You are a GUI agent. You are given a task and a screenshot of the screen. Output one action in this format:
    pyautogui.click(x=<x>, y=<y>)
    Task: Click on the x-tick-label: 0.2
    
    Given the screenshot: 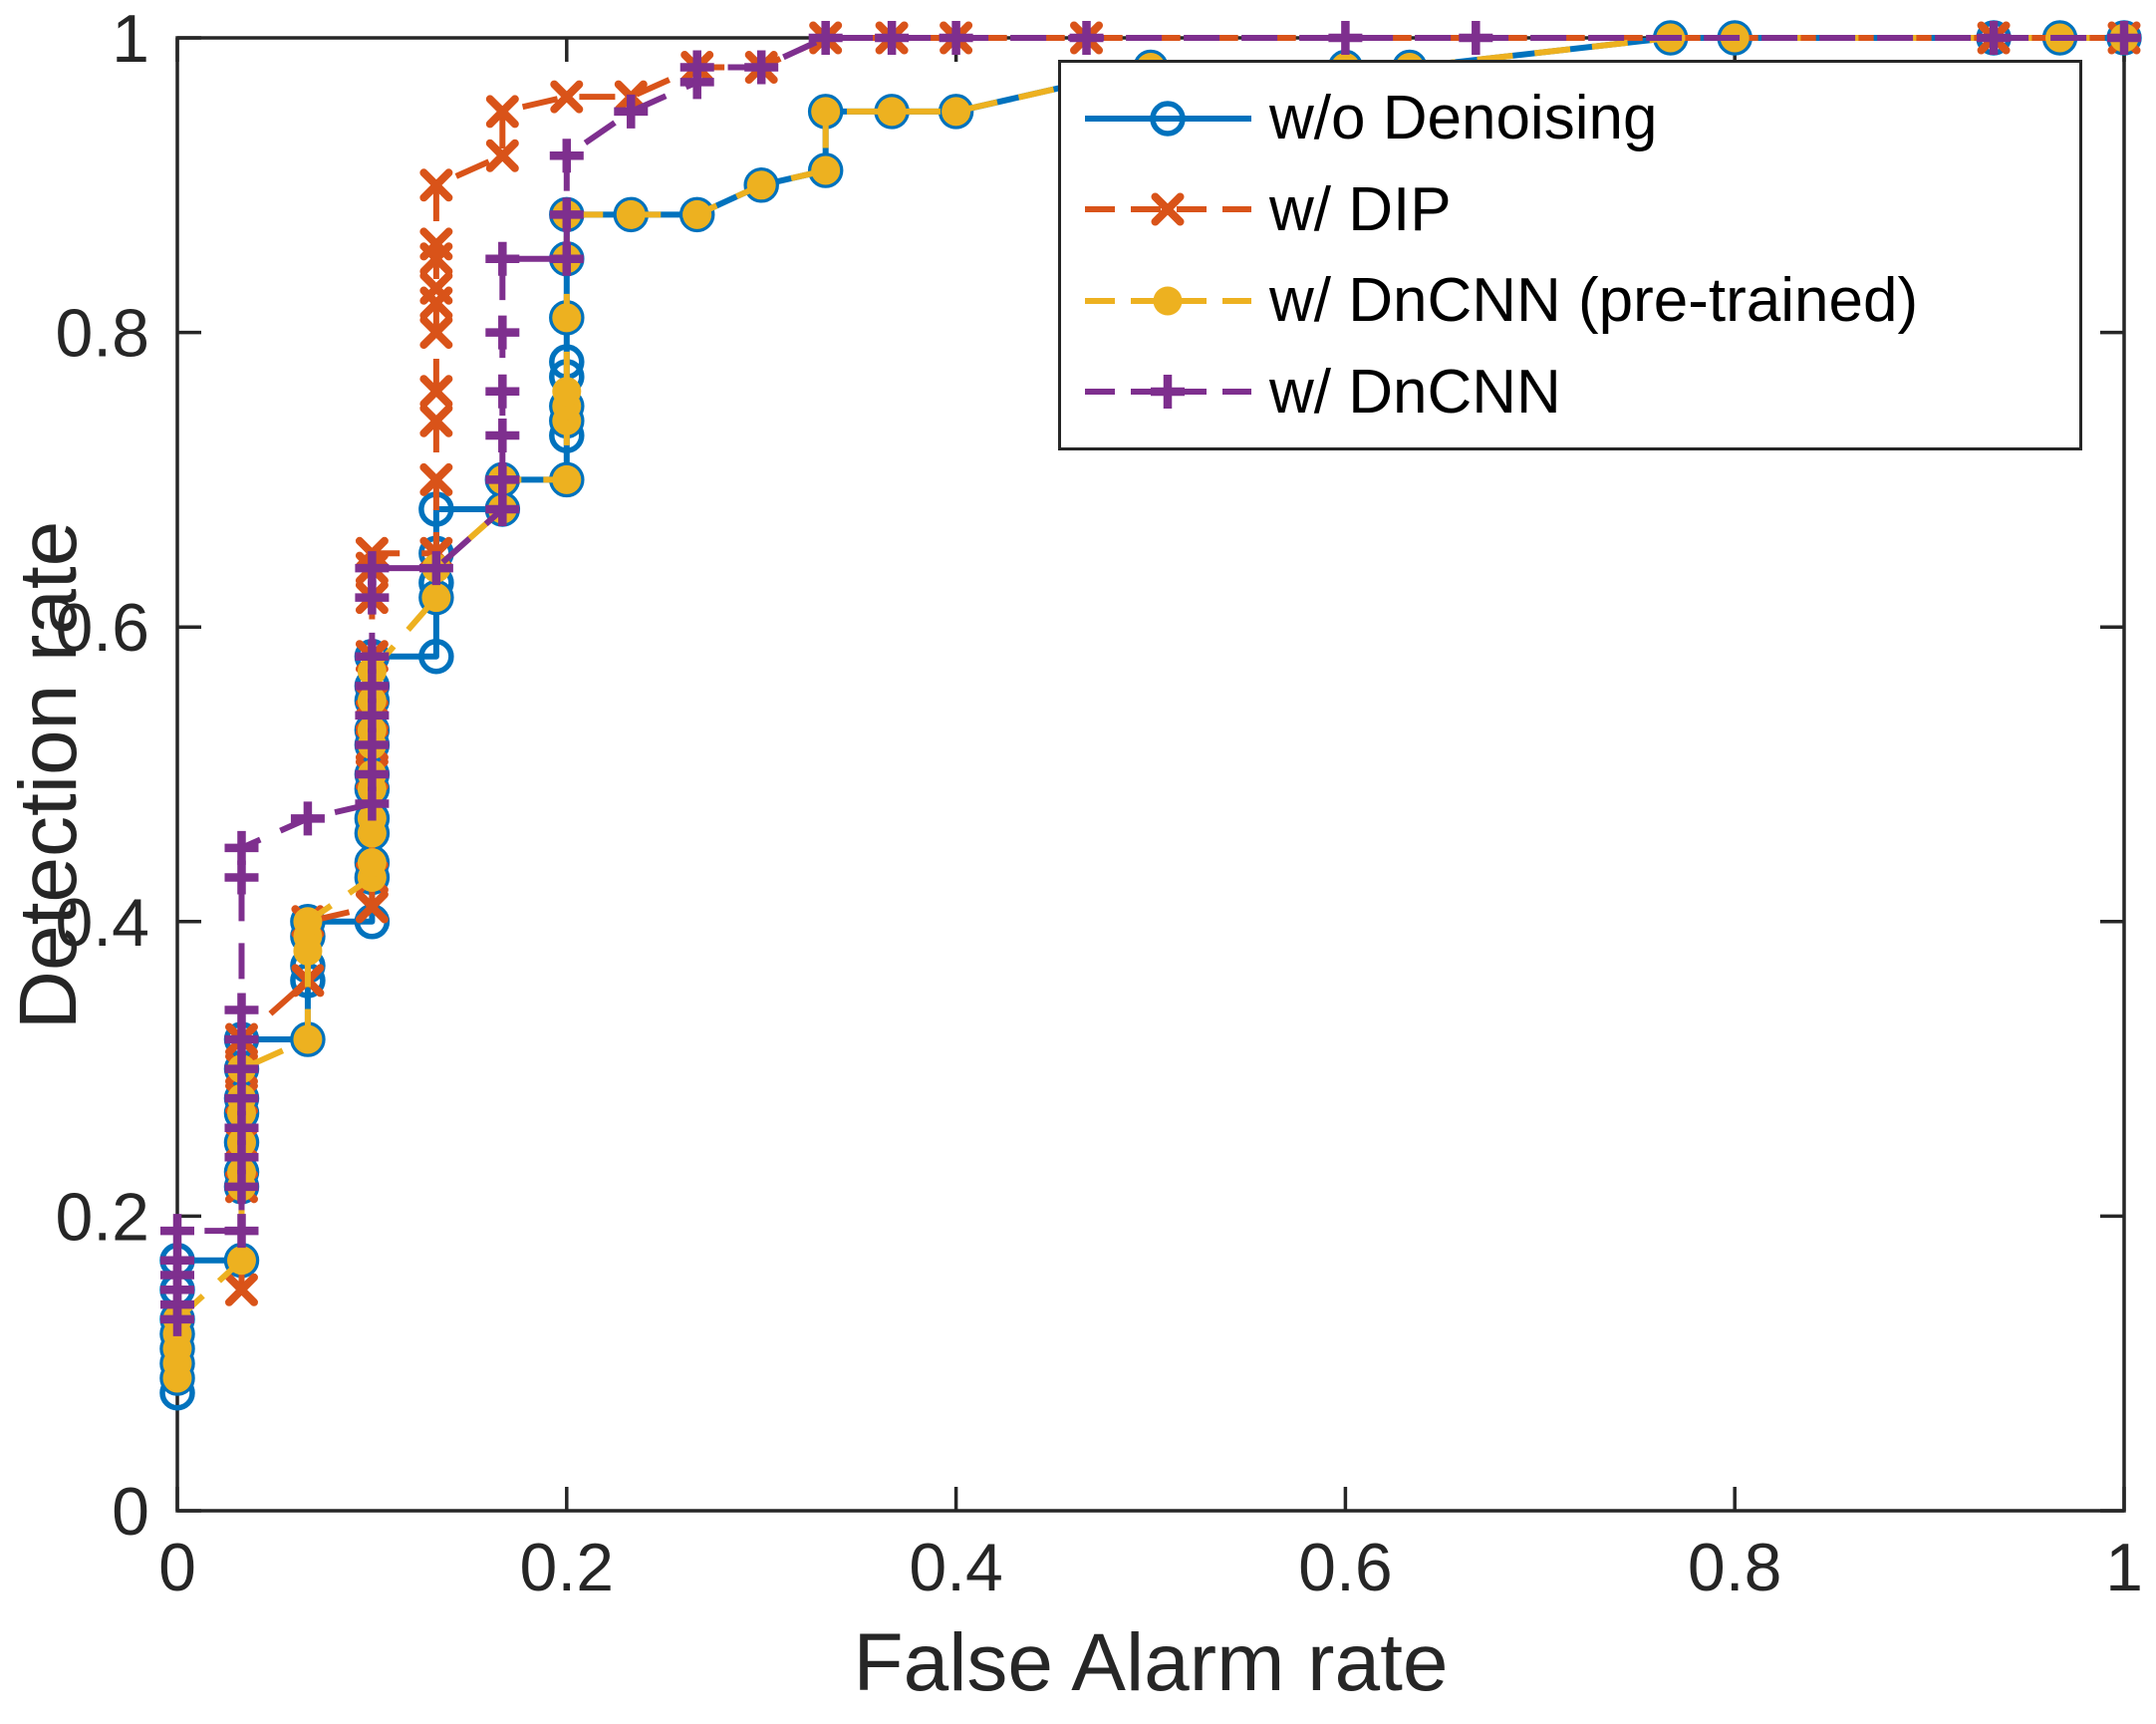 What is the action you would take?
    pyautogui.click(x=567, y=1567)
    